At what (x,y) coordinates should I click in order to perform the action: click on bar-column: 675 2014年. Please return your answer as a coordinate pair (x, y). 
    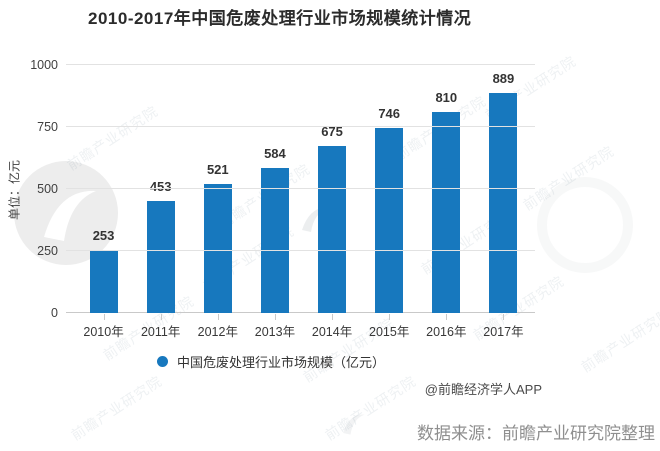
    Looking at the image, I should click on (332, 202).